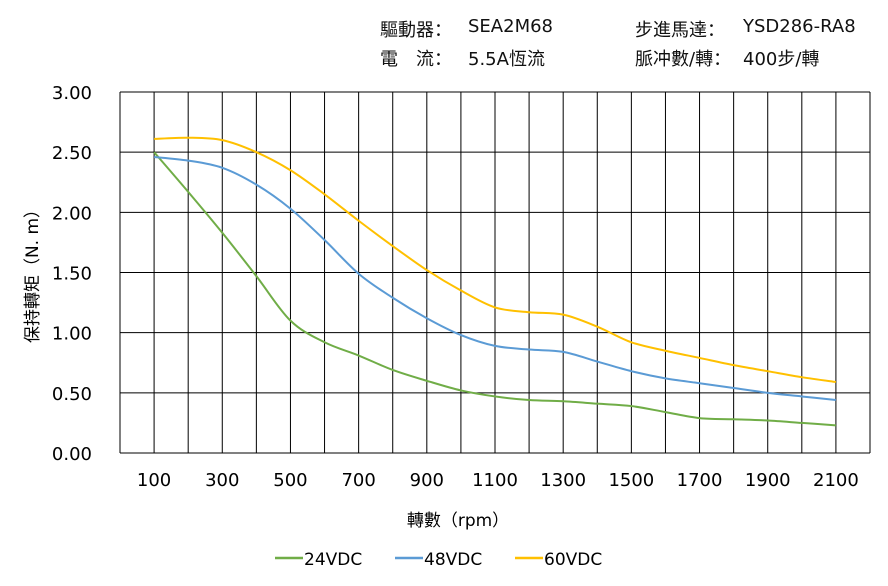  What do you see at coordinates (799, 26) in the screenshot?
I see `motor-value: YSD286-RA8` at bounding box center [799, 26].